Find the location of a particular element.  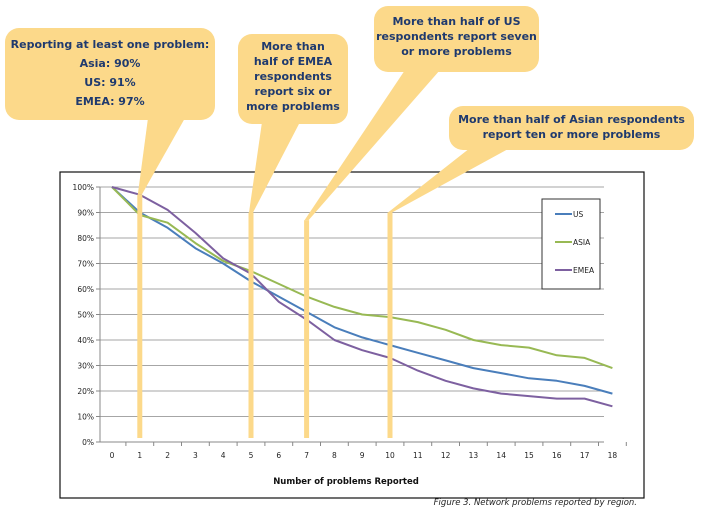

x-tick-label: 10 is located at coordinates (390, 455).